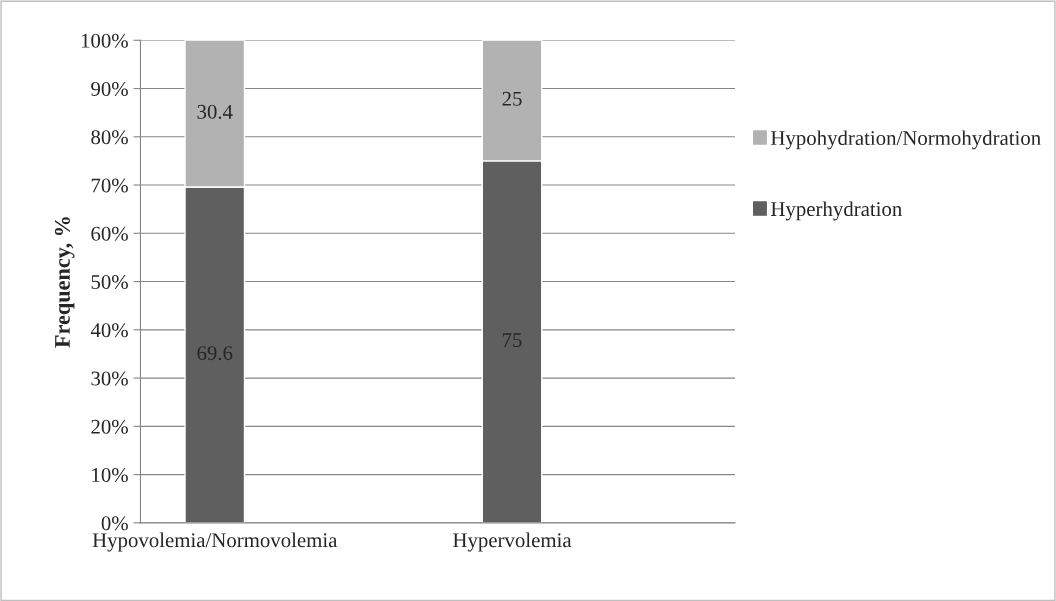 The width and height of the screenshot is (1056, 601). Describe the element at coordinates (109, 185) in the screenshot. I see `y-tick-label: 70%` at that location.